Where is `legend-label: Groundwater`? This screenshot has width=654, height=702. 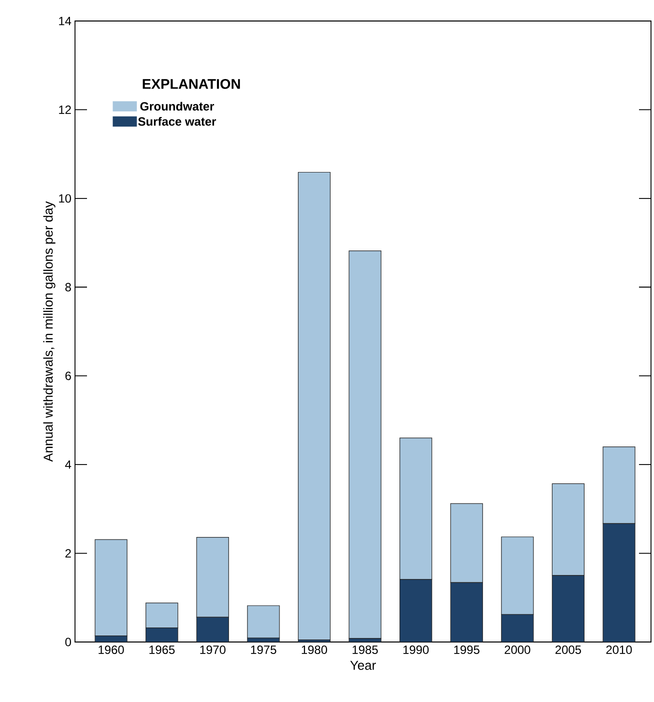 legend-label: Groundwater is located at coordinates (177, 106).